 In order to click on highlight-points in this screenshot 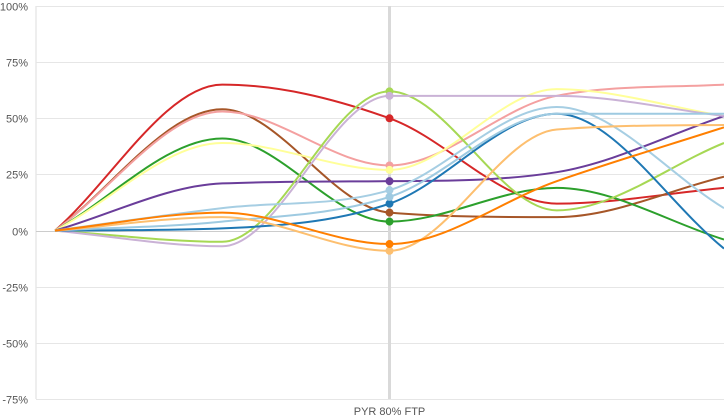, I will do `click(389, 171)`.